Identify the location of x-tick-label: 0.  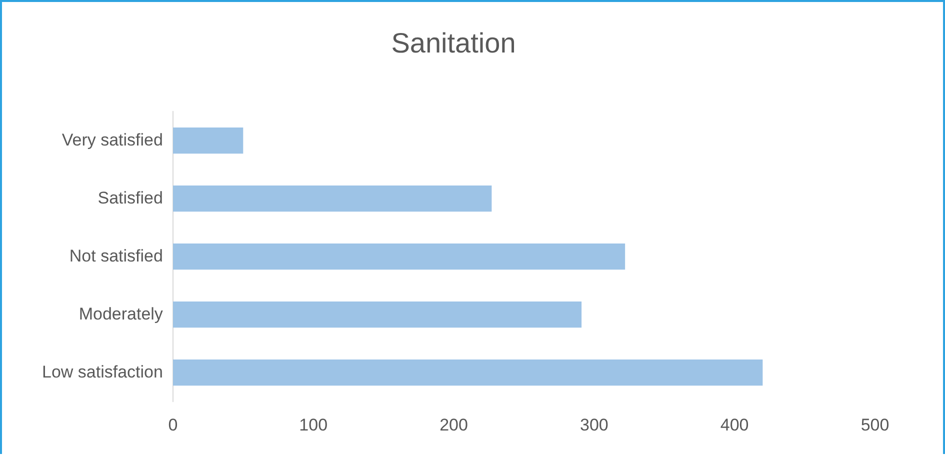
(173, 424).